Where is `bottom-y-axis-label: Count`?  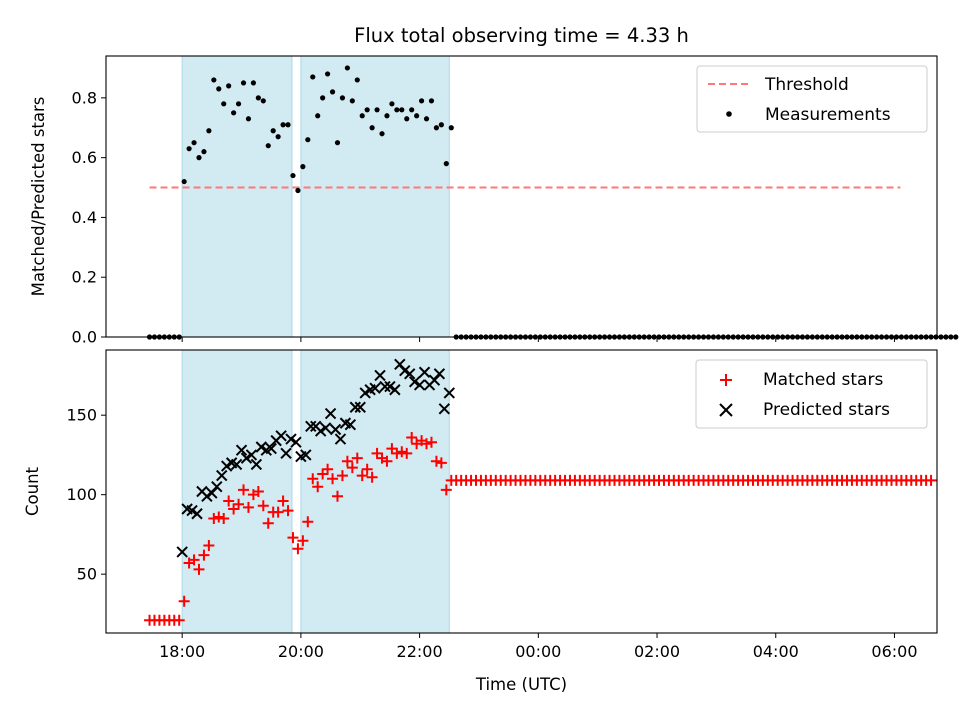 bottom-y-axis-label: Count is located at coordinates (32, 491).